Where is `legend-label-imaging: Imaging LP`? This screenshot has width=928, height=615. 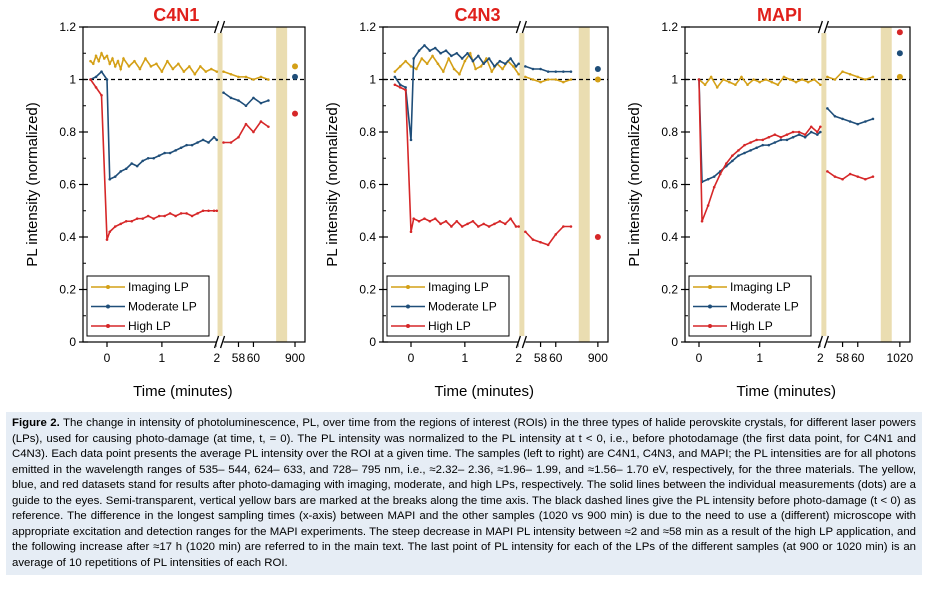
legend-label-imaging: Imaging LP is located at coordinates (158, 287).